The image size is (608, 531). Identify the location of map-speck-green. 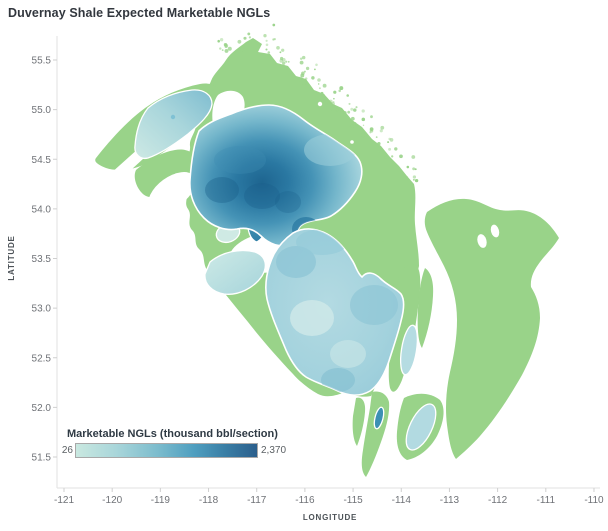
(383, 239).